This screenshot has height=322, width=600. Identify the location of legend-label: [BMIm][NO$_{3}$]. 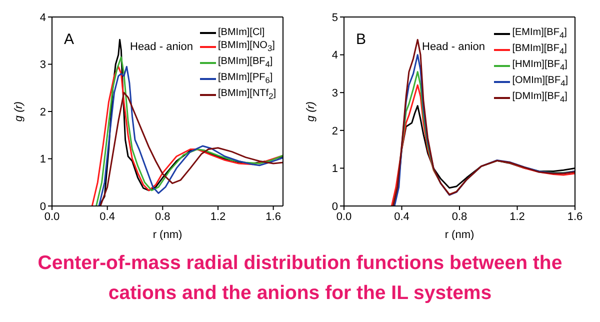
(246, 47).